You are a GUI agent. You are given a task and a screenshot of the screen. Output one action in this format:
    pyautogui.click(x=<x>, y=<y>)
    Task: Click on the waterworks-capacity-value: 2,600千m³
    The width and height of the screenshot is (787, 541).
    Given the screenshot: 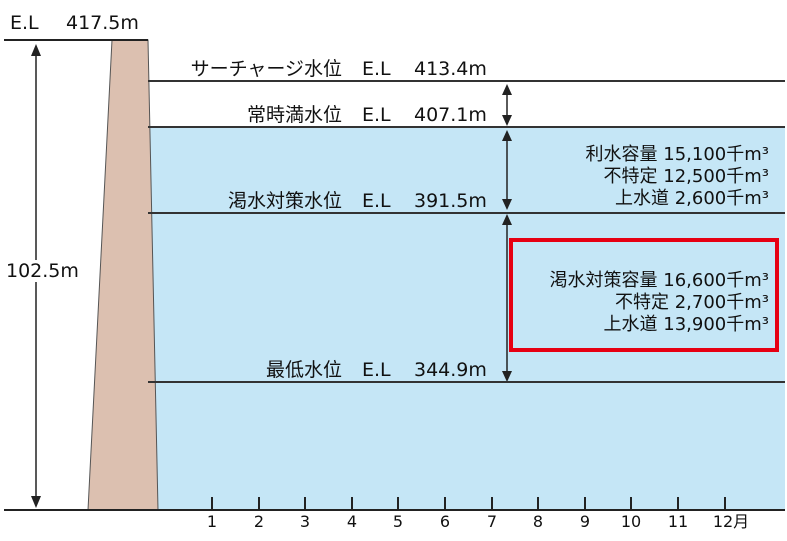 What is the action you would take?
    pyautogui.click(x=721, y=198)
    